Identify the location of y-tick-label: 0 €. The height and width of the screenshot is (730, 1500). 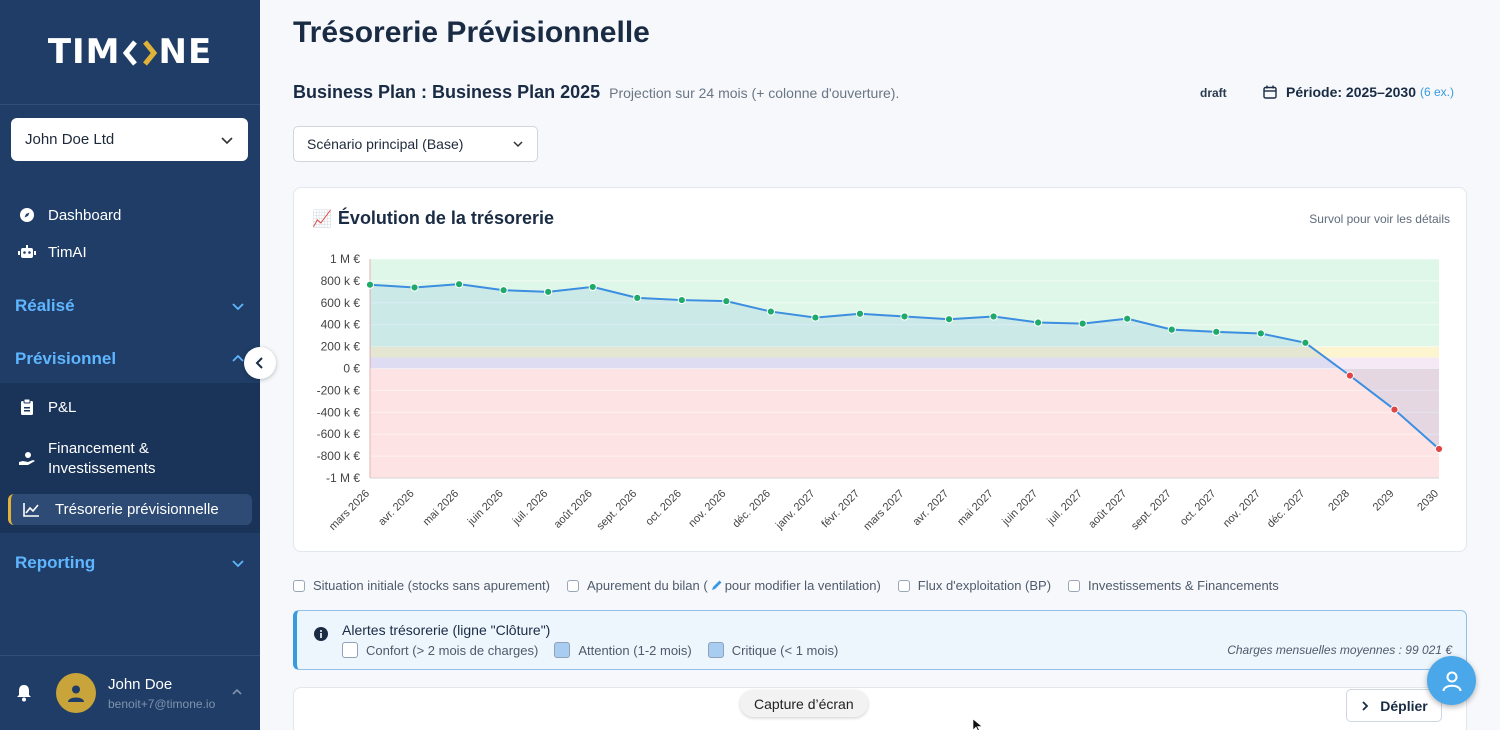
(351, 369).